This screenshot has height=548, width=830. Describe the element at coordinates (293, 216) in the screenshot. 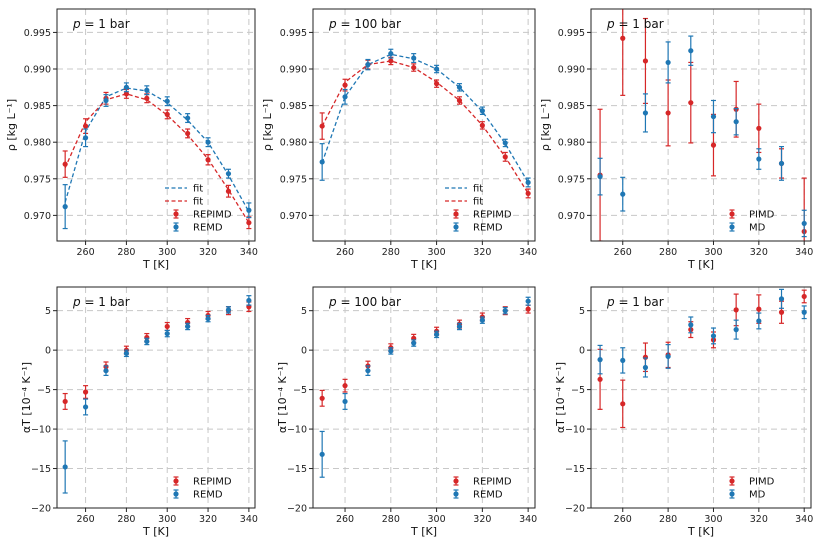

I see `y-tick-label: 0.970` at that location.